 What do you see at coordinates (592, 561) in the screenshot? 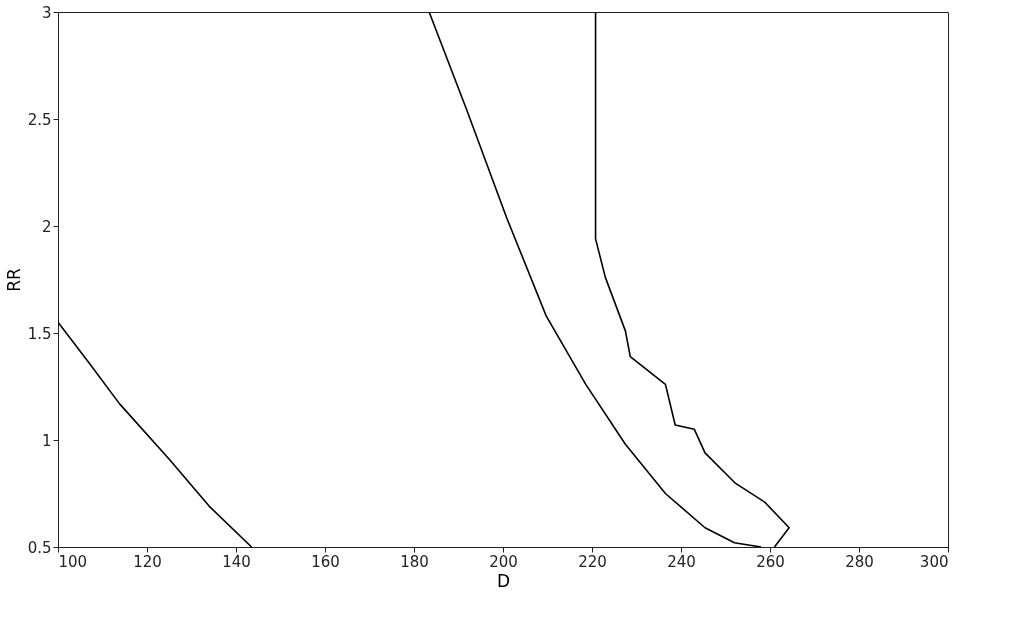
I see `x-tick-label: 220` at bounding box center [592, 561].